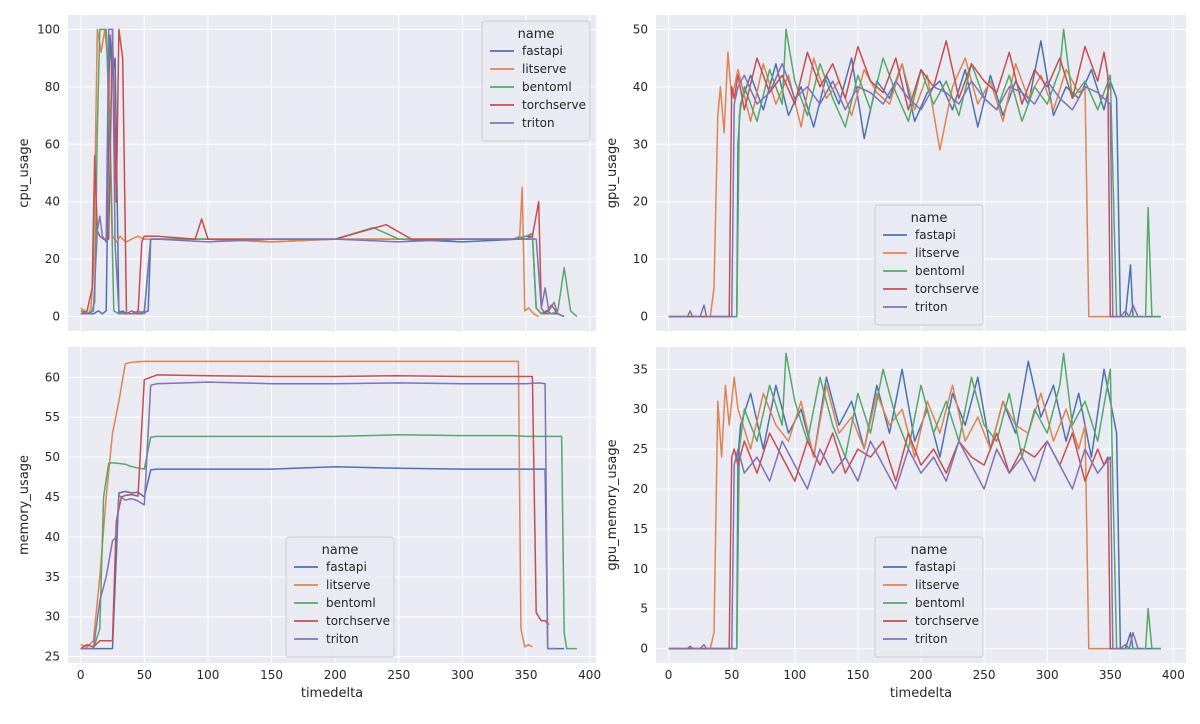 The height and width of the screenshot is (724, 1200). What do you see at coordinates (24, 505) in the screenshot?
I see `y-axis-label: memory_usage` at bounding box center [24, 505].